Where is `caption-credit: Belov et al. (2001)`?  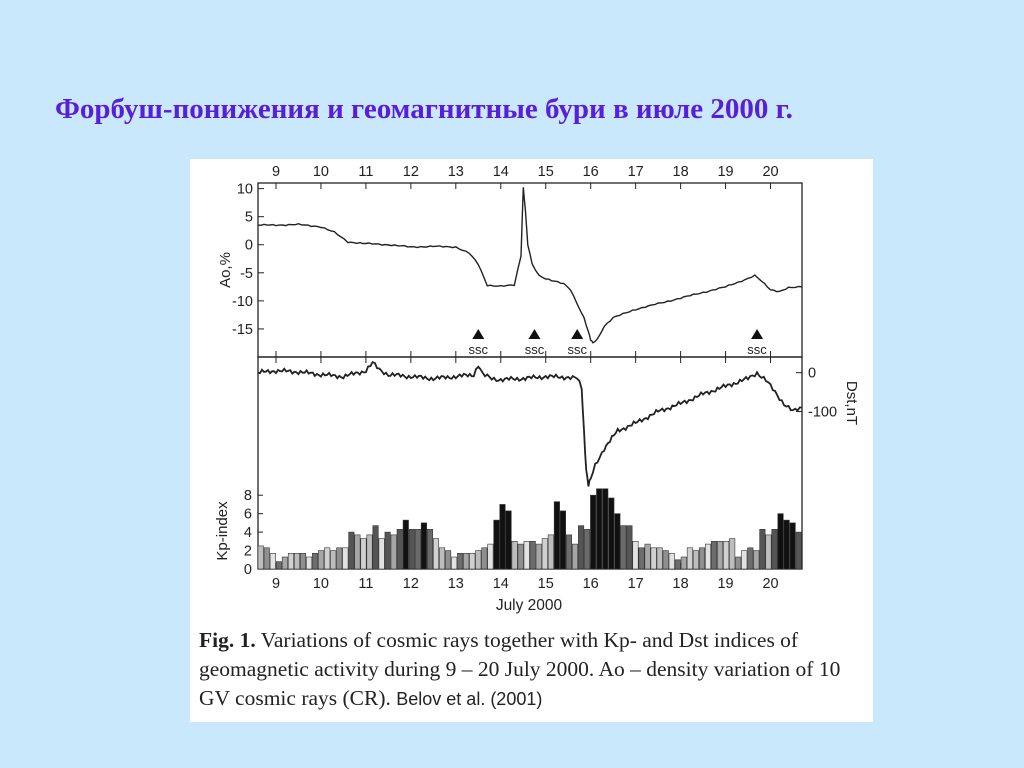
caption-credit: Belov et al. (2001) is located at coordinates (469, 699).